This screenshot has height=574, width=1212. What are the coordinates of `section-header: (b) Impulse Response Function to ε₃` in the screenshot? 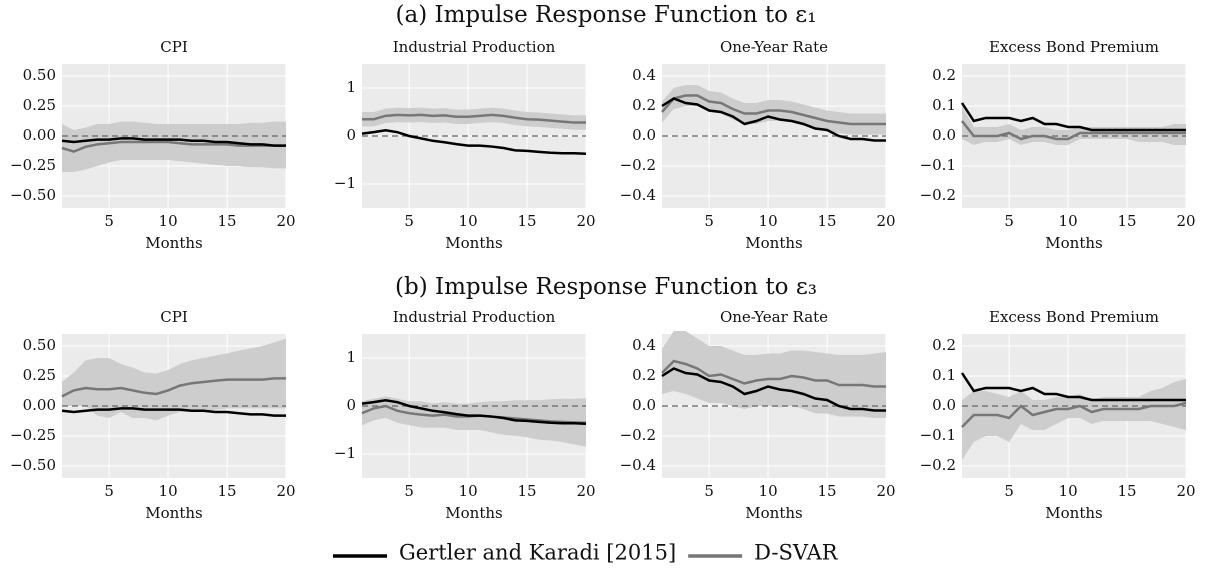 It's located at (606, 287).